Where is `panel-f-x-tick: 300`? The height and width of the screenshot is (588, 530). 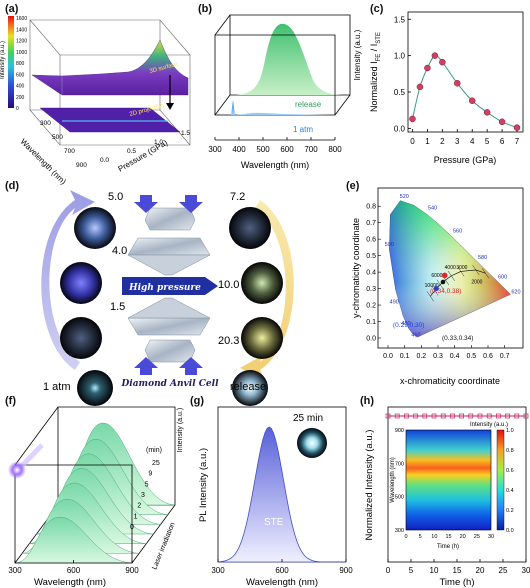 panel-f-x-tick: 300 is located at coordinates (15, 570).